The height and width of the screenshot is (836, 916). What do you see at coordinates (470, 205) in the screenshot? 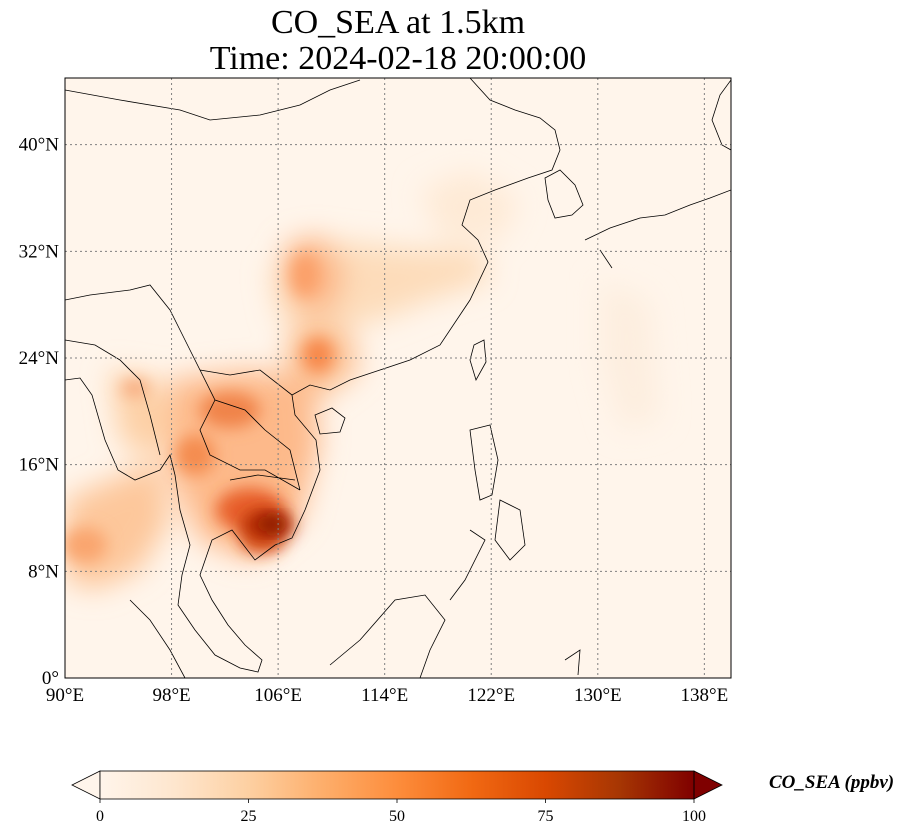
I see `north-china-haze` at bounding box center [470, 205].